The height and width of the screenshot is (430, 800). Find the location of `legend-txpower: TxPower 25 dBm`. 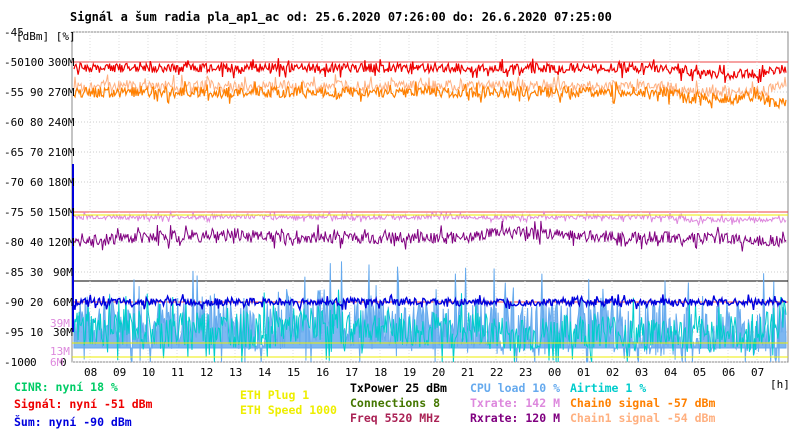

legend-txpower: TxPower 25 dBm is located at coordinates (398, 388).